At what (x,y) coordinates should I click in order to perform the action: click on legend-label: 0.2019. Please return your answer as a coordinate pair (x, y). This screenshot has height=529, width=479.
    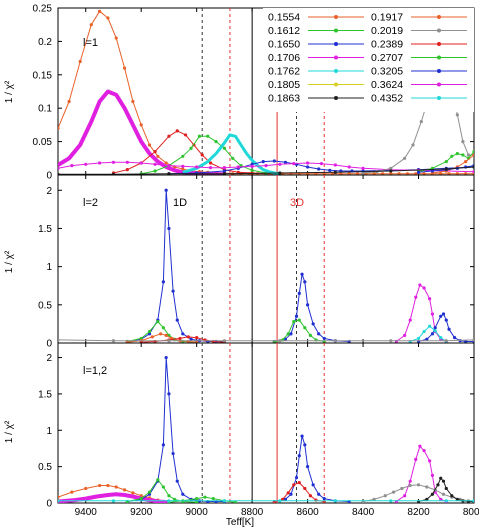
    Looking at the image, I should click on (387, 31).